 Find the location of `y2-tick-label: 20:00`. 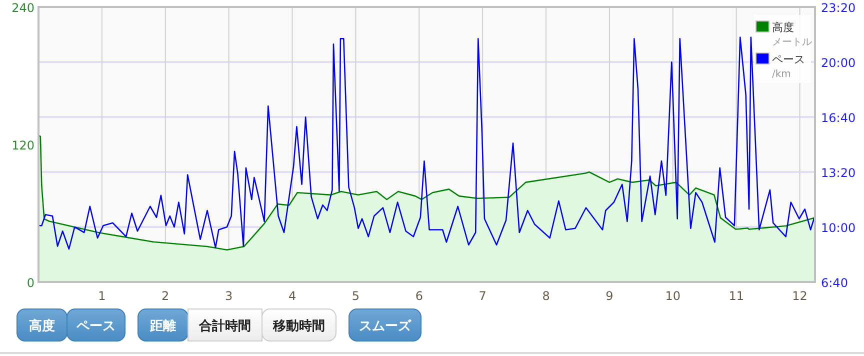

y2-tick-label: 20:00 is located at coordinates (838, 63).